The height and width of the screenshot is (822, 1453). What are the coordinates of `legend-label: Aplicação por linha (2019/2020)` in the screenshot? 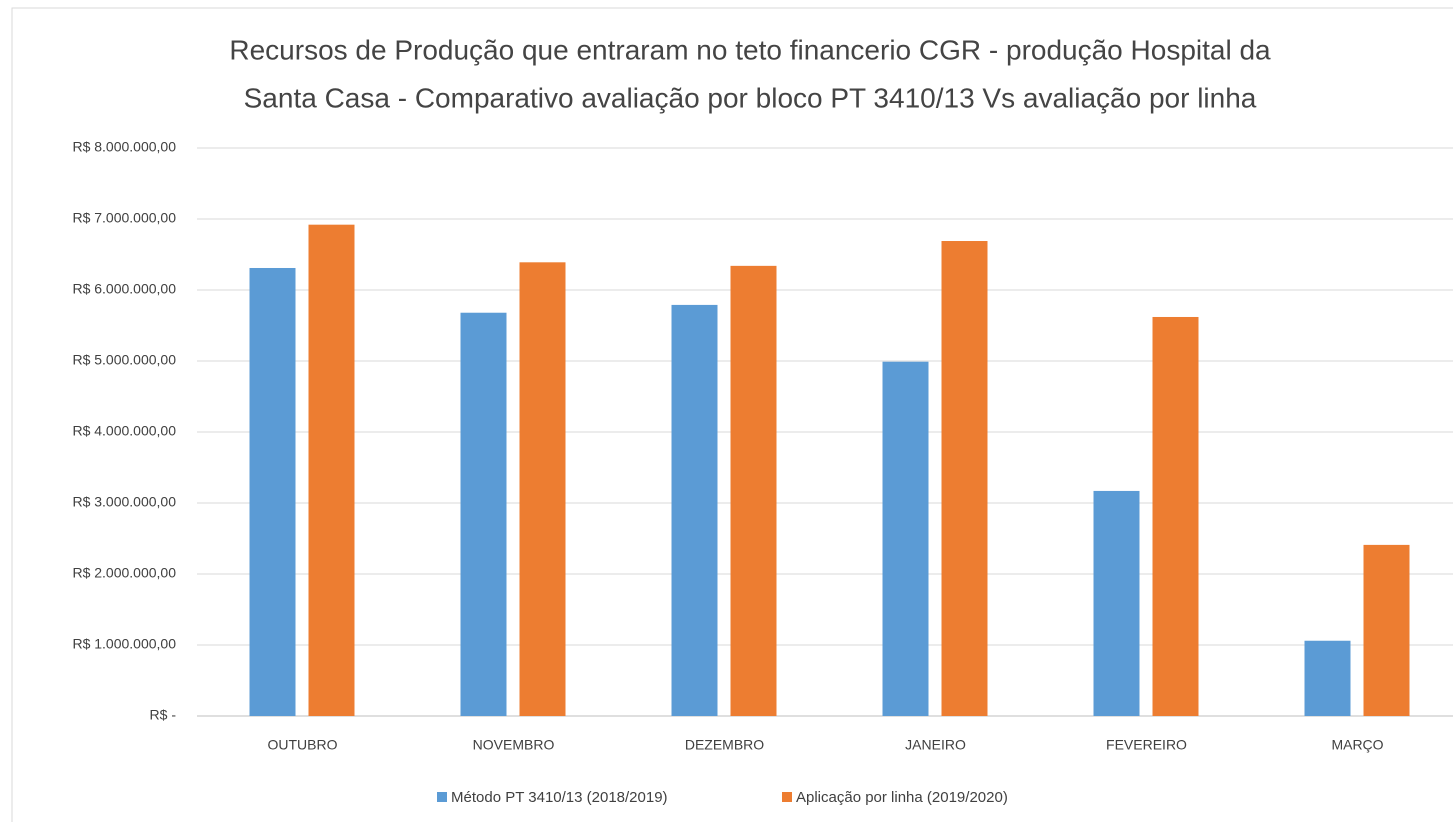 It's located at (902, 797).